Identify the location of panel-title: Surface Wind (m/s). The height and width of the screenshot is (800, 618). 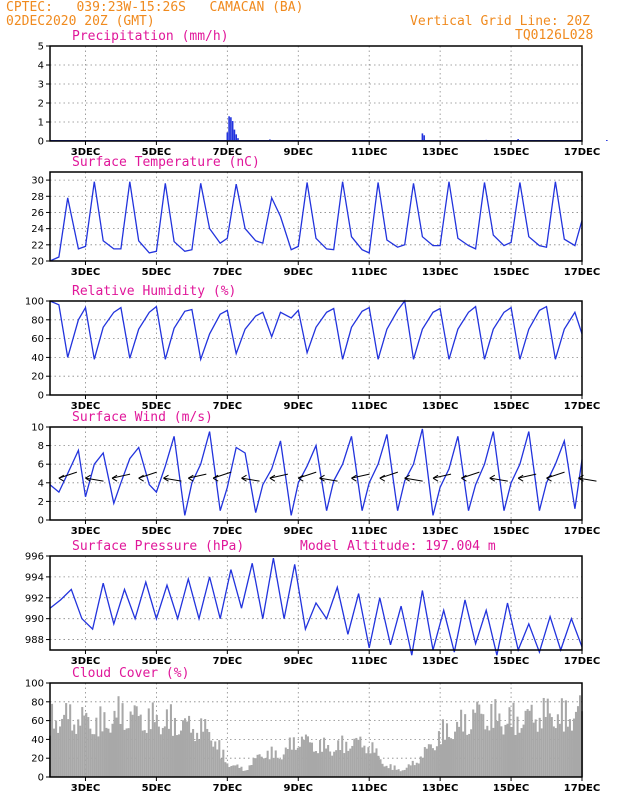
(142, 417).